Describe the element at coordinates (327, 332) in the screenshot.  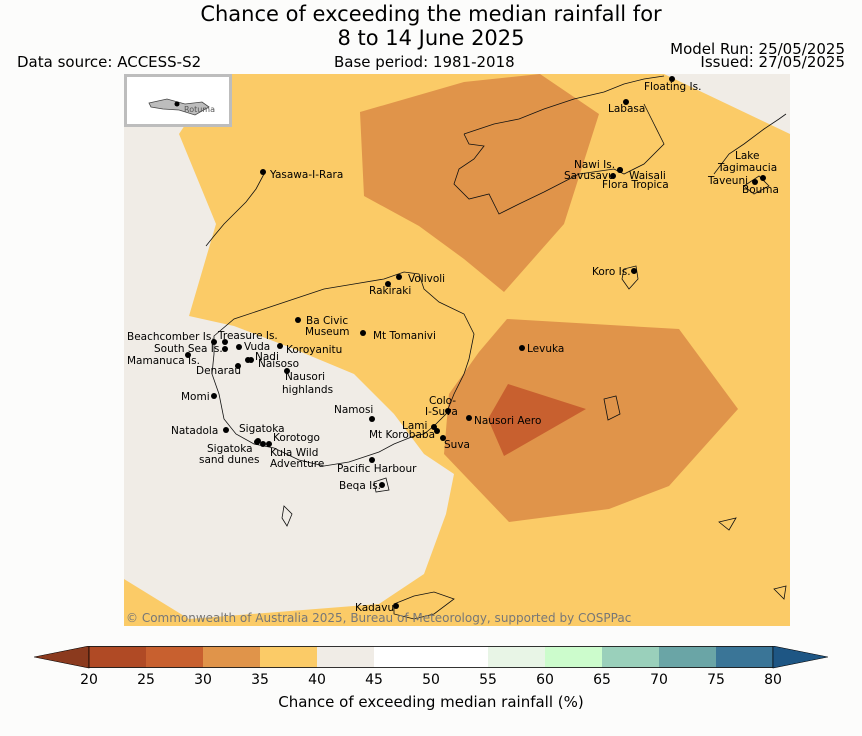
I see `place-label: Museum` at that location.